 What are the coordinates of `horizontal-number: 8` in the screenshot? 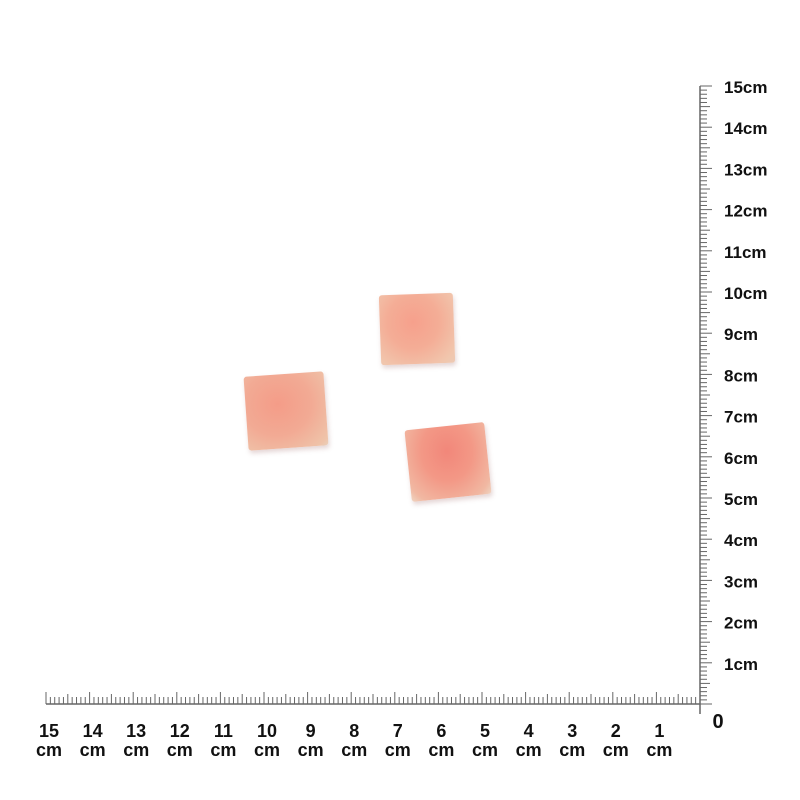 It's located at (354, 731).